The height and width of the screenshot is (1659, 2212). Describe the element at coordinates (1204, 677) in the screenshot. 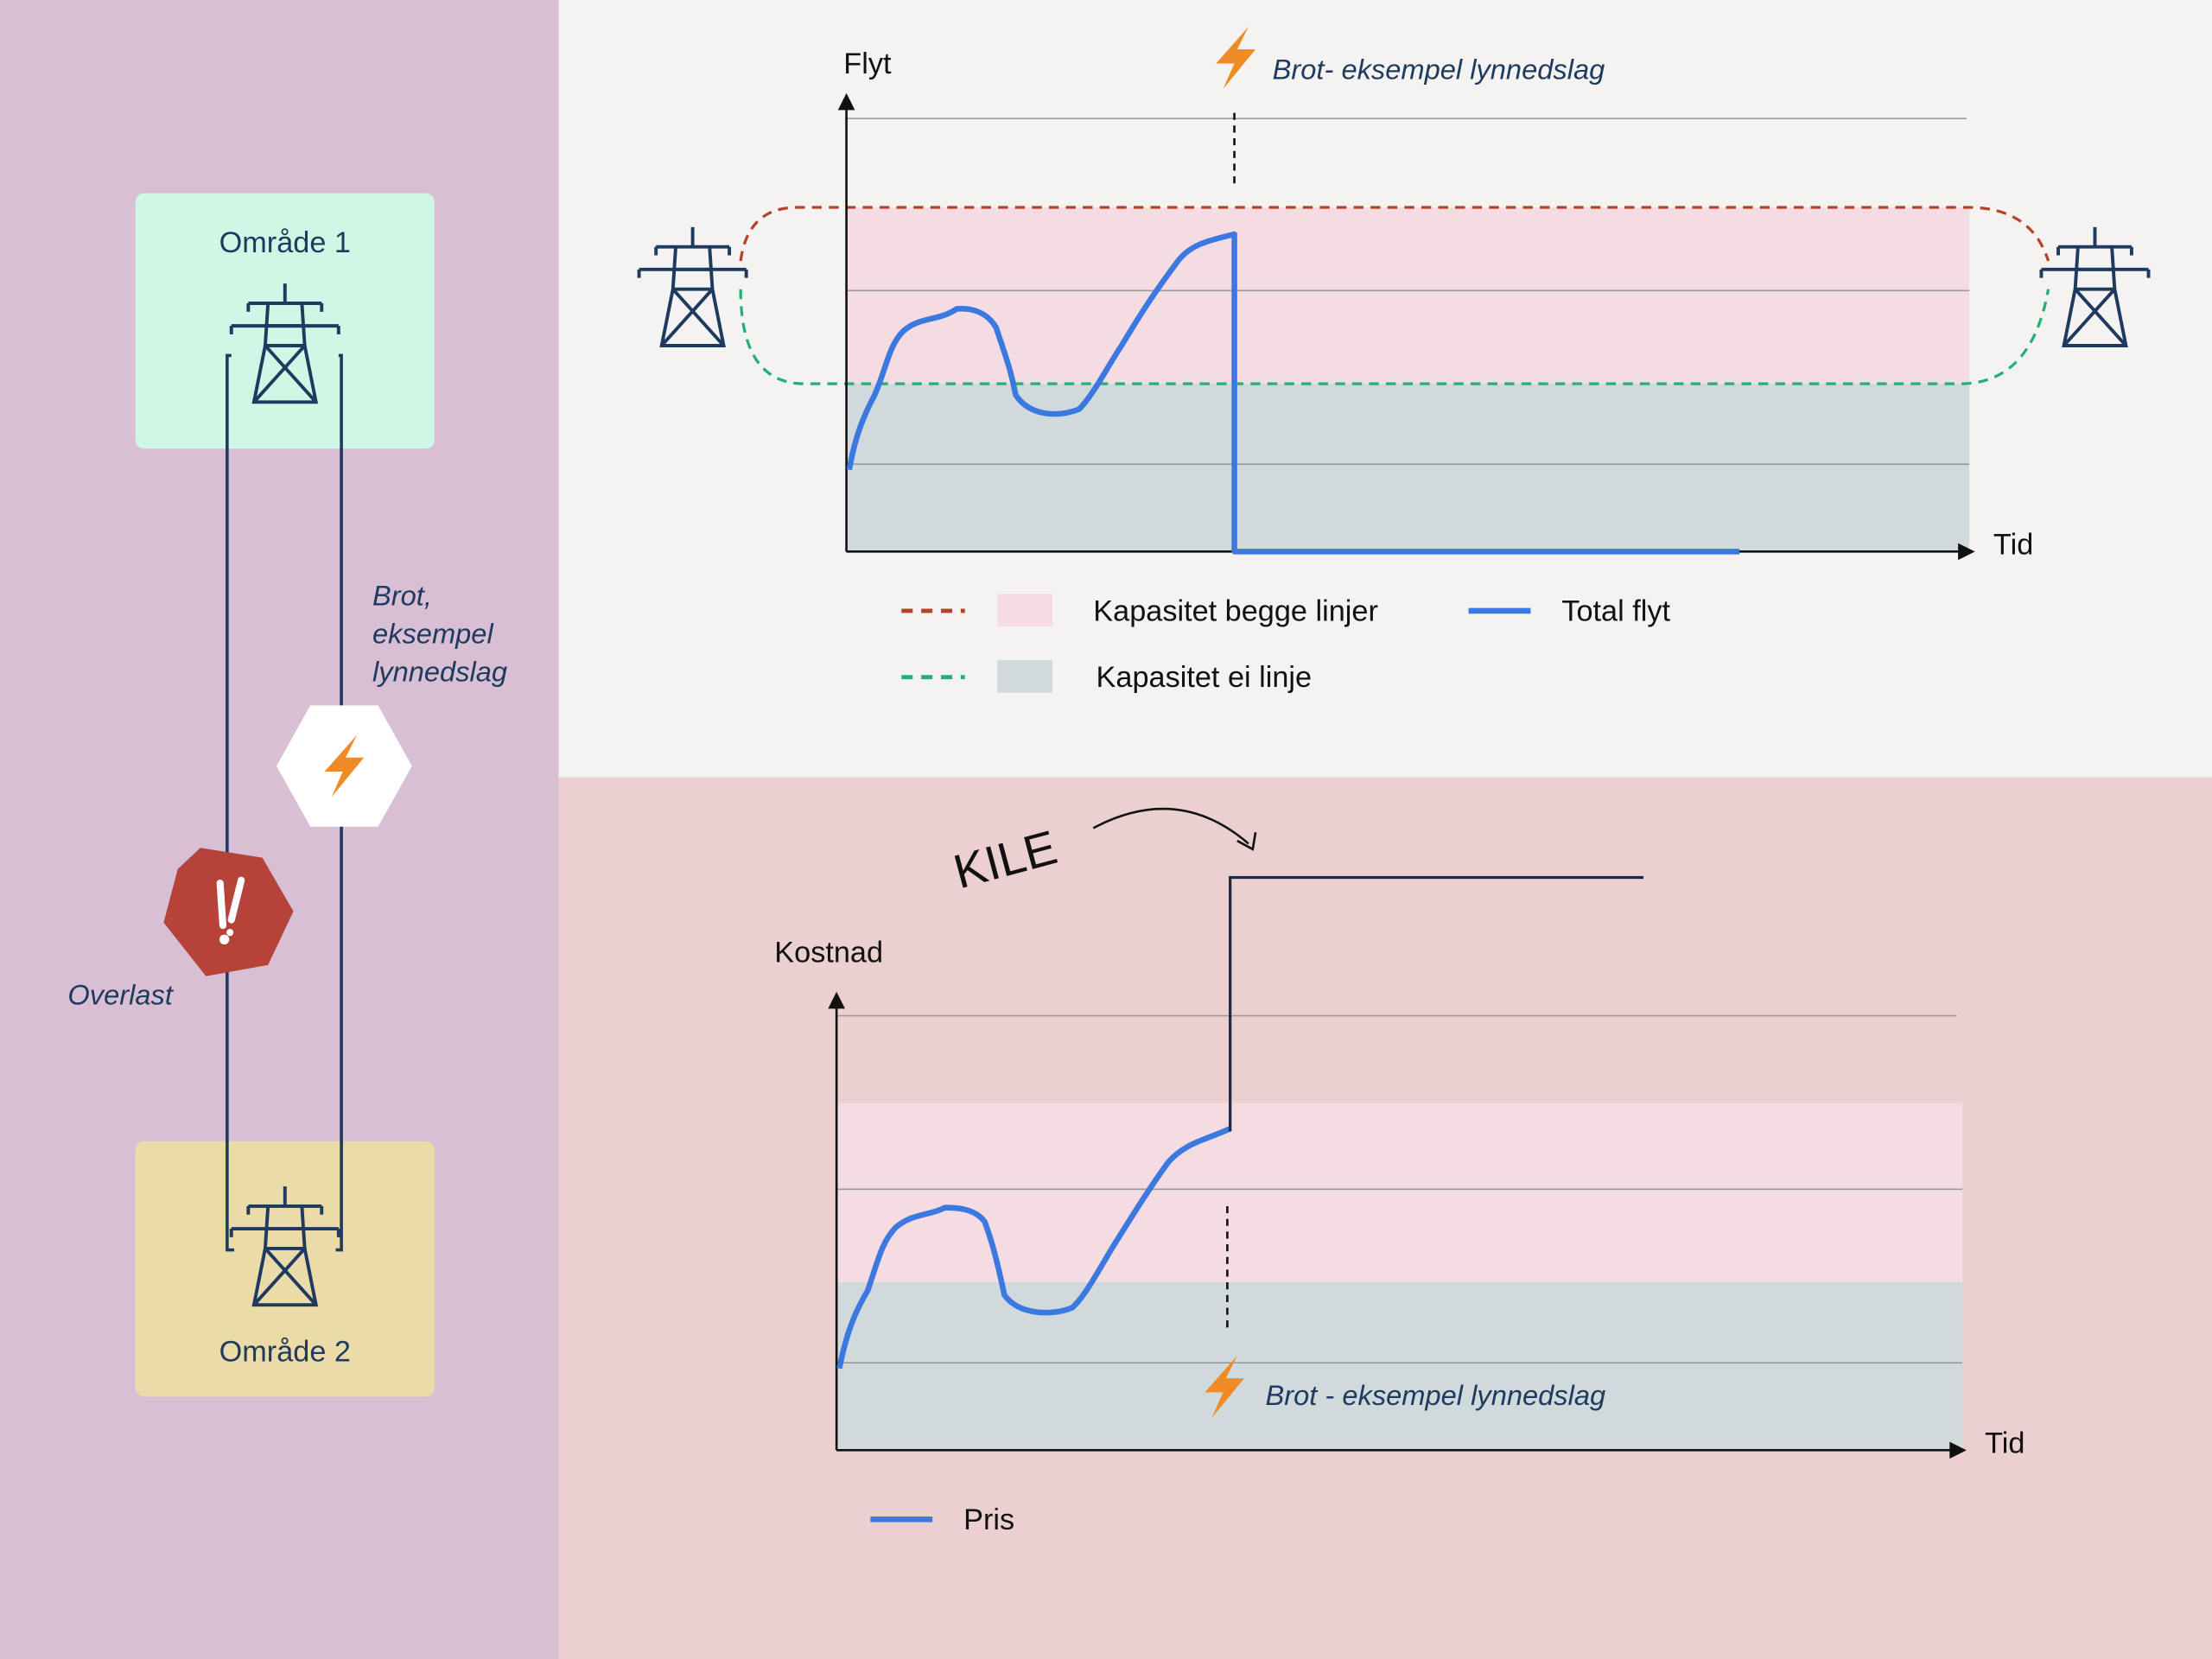

I see `legend-label: Kapasitet ei linje` at that location.